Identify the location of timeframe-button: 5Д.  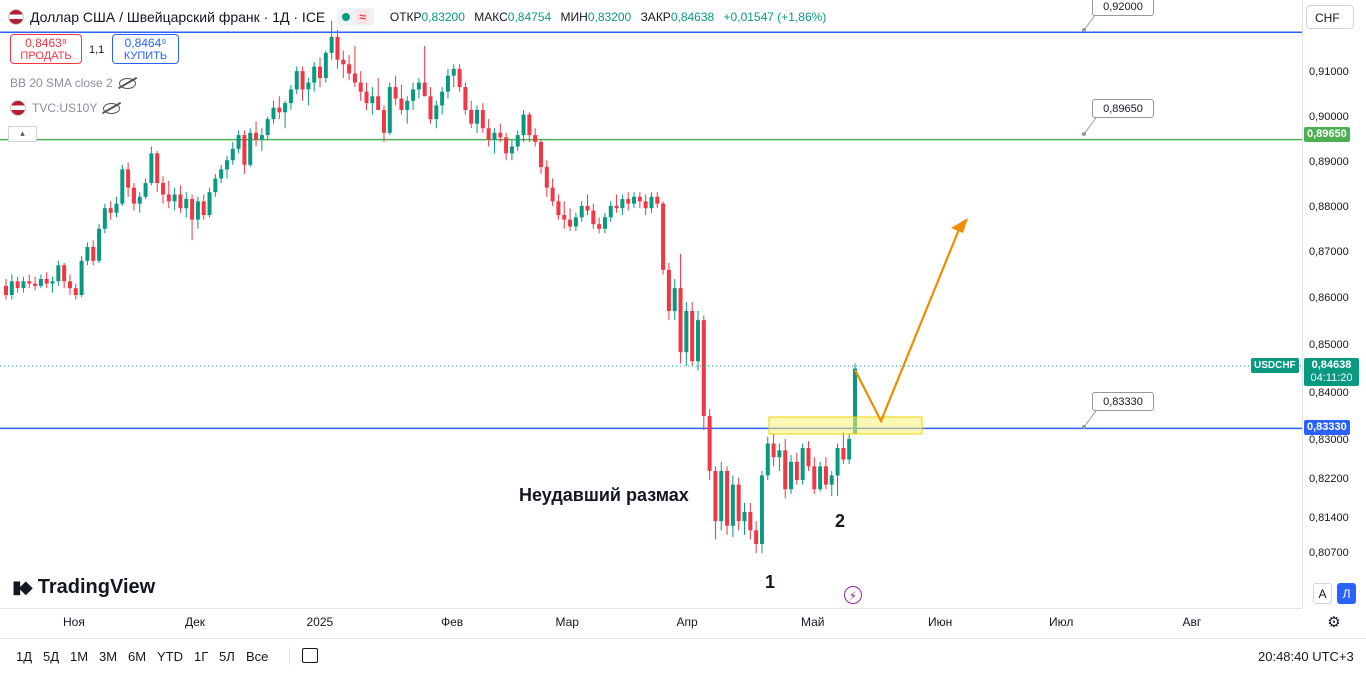
(51, 656).